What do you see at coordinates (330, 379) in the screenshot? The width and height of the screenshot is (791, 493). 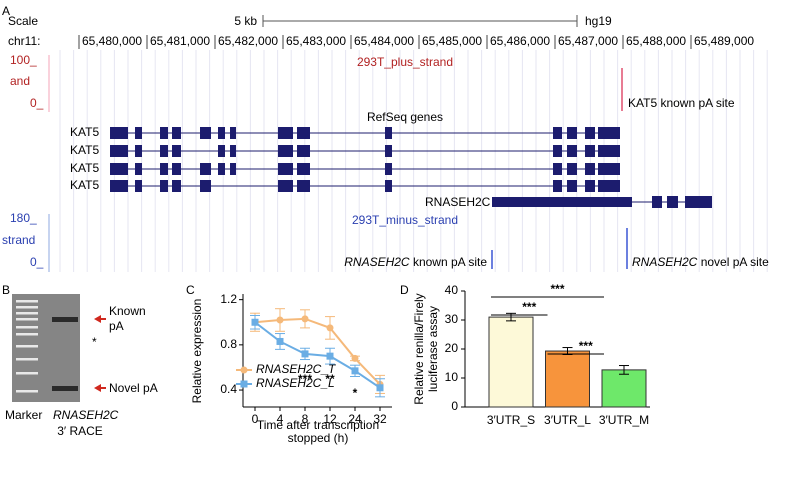 I see `significance: **` at bounding box center [330, 379].